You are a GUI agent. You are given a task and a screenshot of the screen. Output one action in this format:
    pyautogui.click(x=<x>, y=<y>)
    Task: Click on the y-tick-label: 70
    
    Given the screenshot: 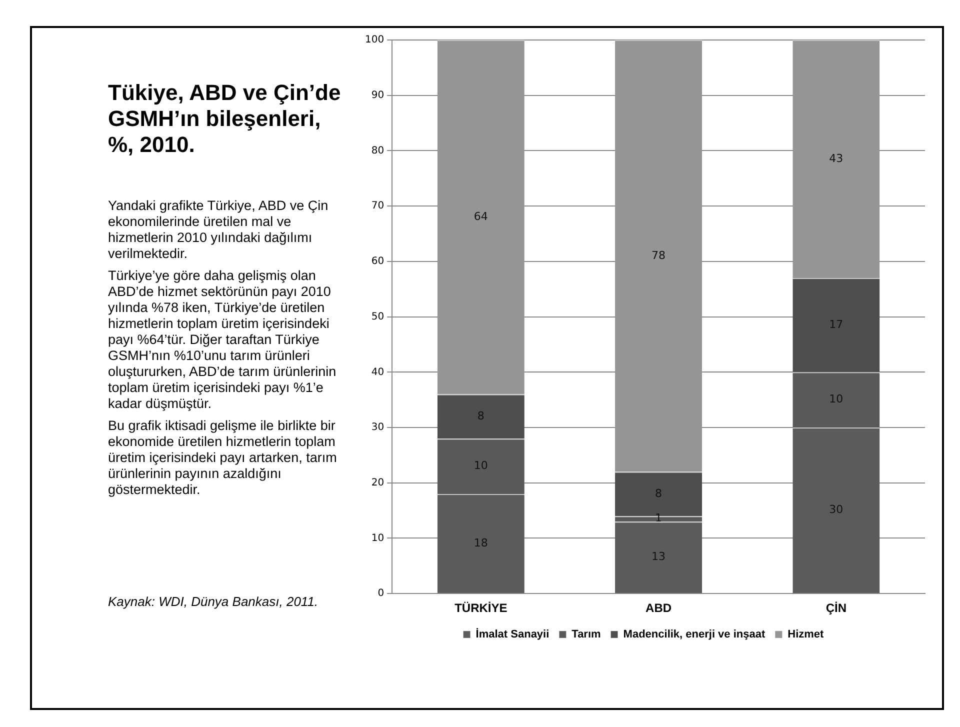 What is the action you would take?
    pyautogui.click(x=377, y=206)
    